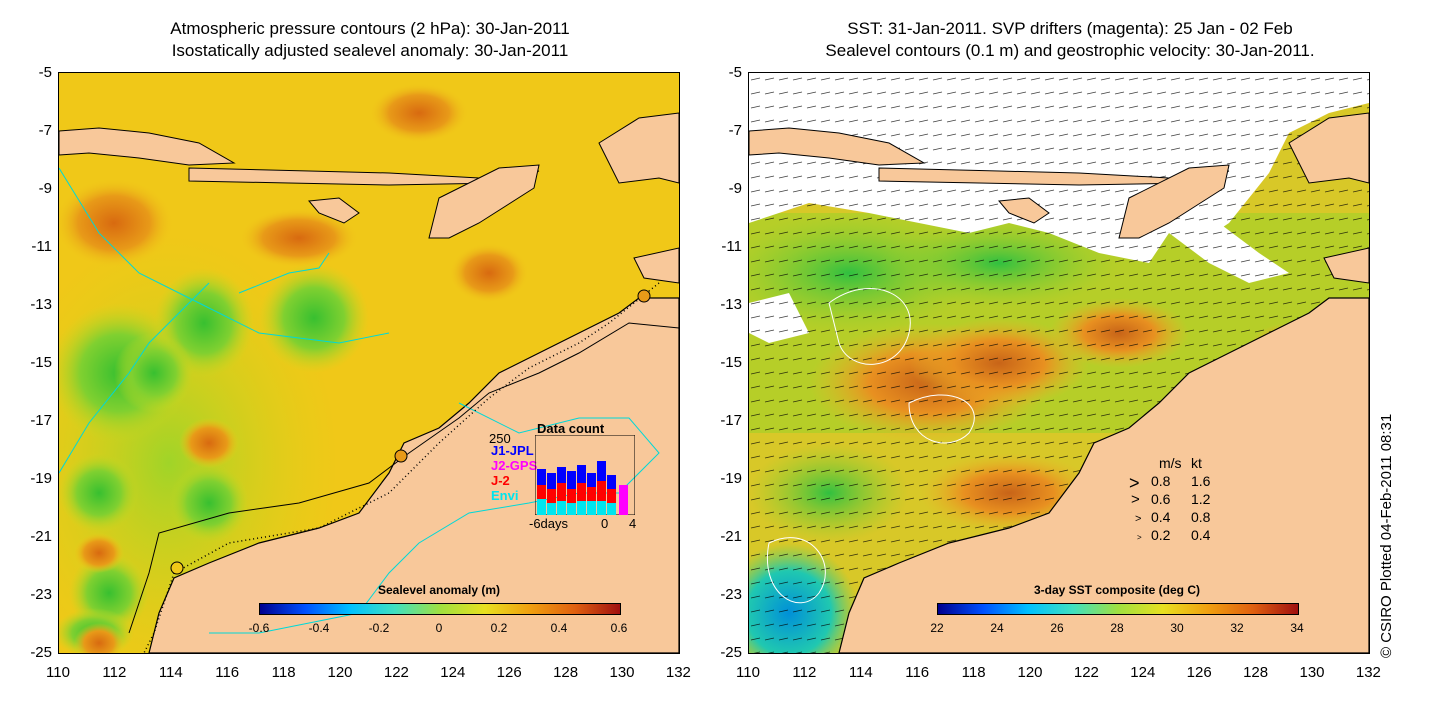 The image size is (1440, 720). I want to click on inset-title: Data count, so click(571, 428).